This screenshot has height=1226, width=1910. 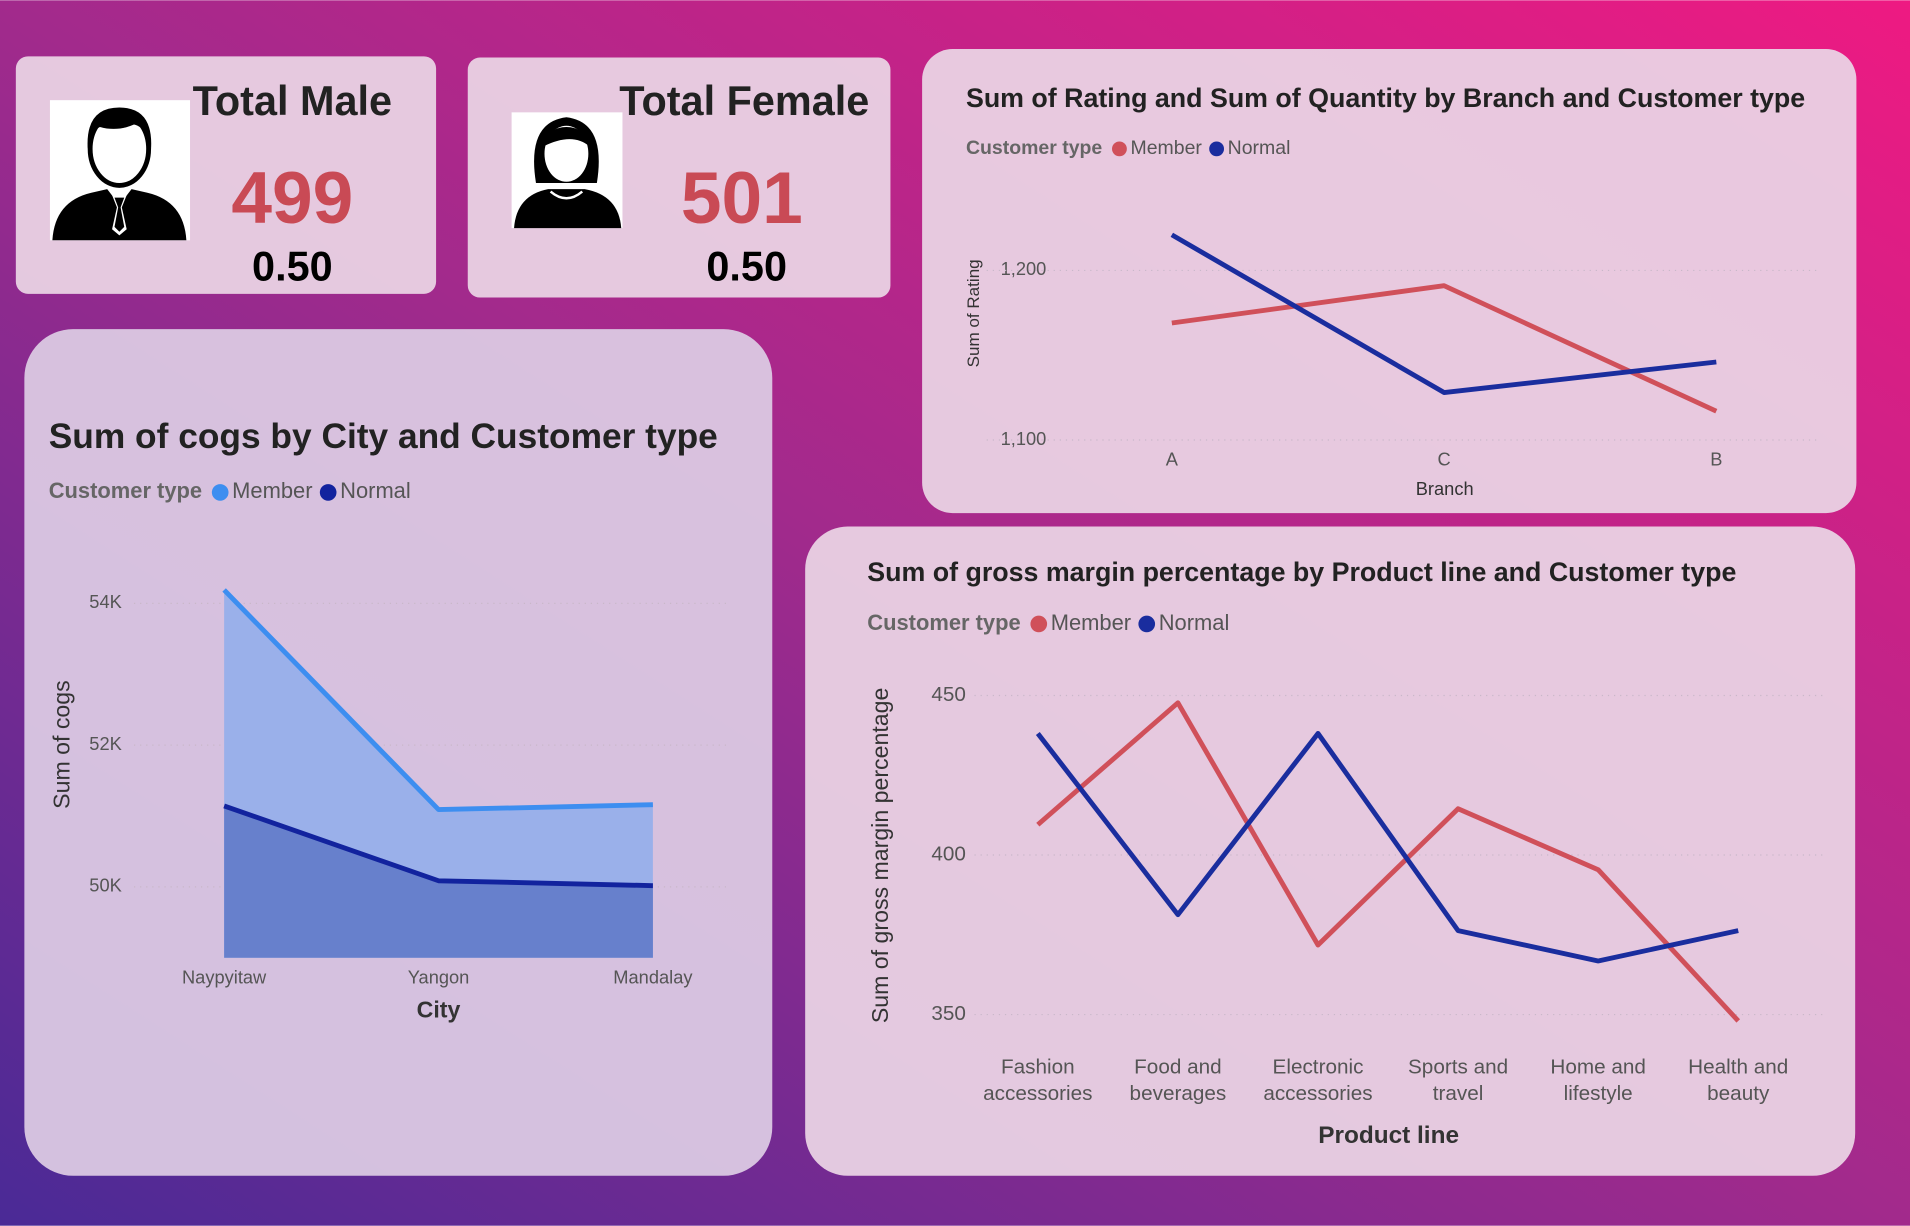 I want to click on x-tick-label: C, so click(x=1443, y=459).